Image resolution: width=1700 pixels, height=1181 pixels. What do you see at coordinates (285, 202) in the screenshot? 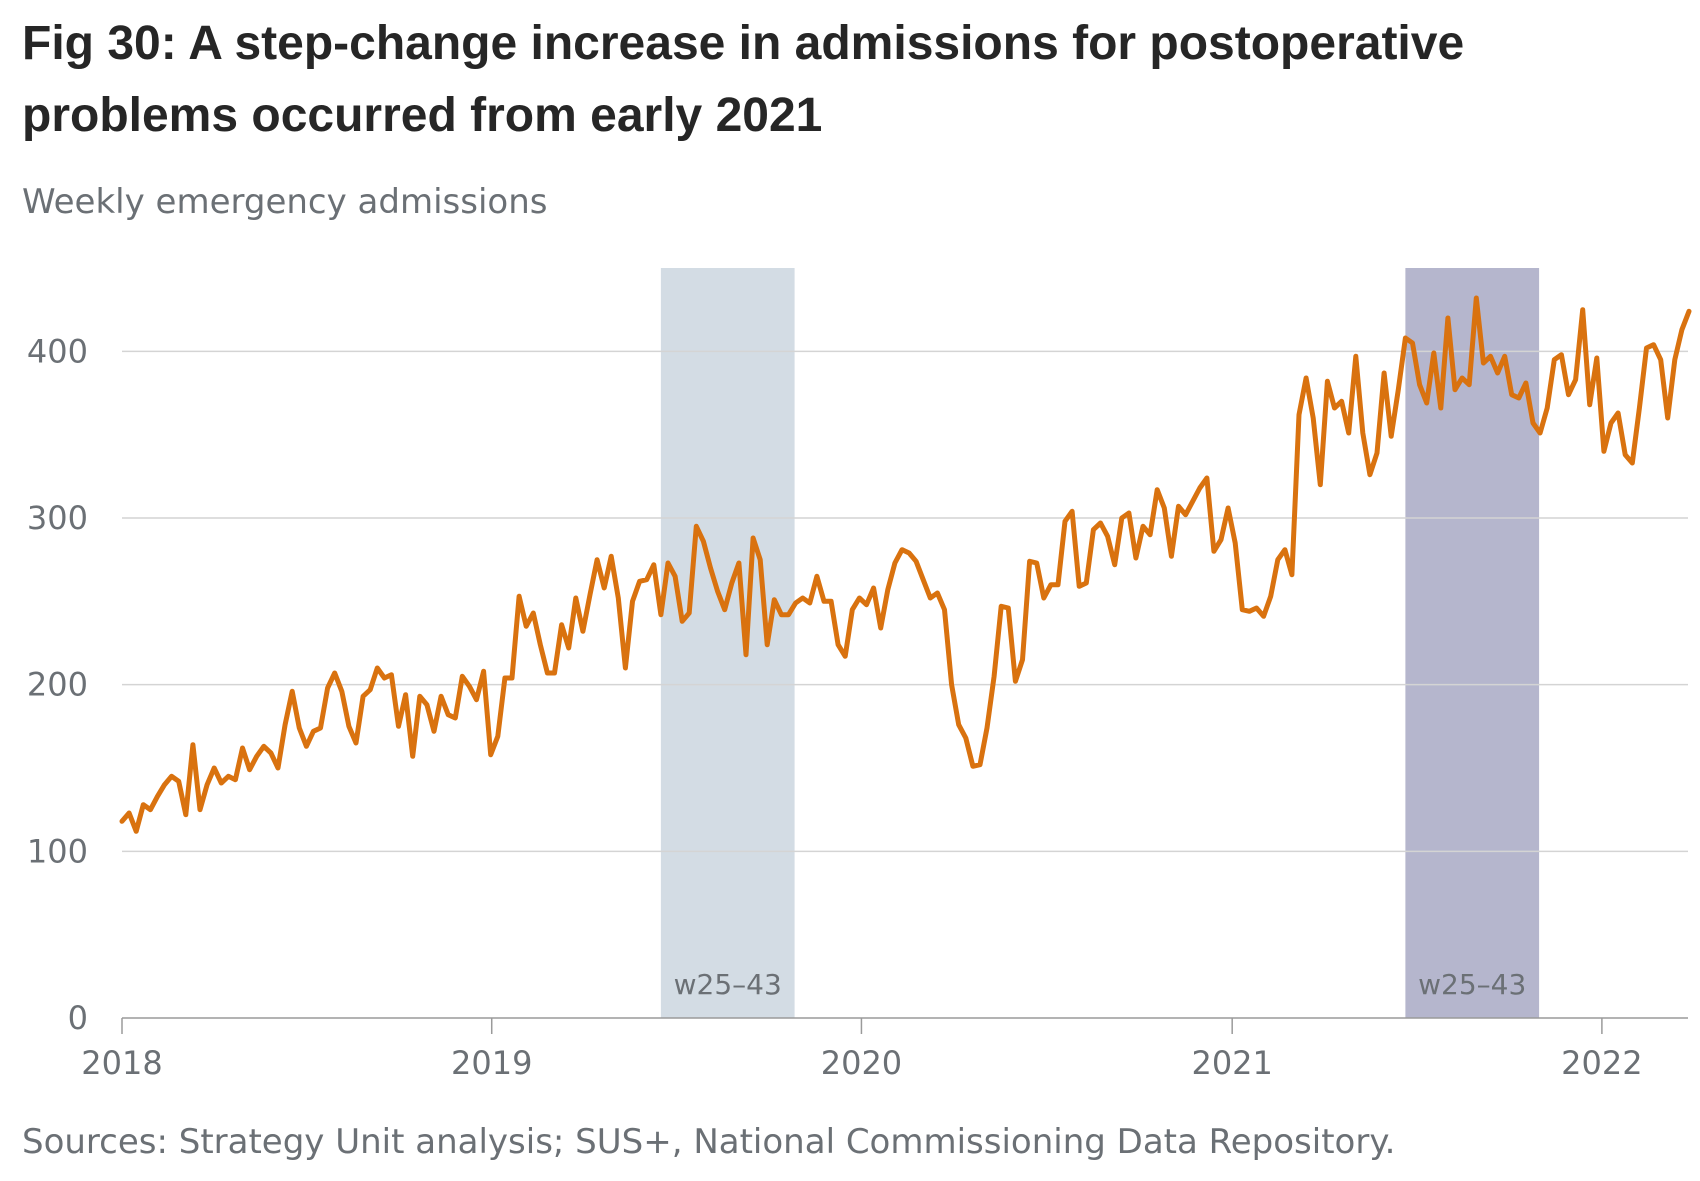
I see `y-axis-label: Weekly emergency admissions` at bounding box center [285, 202].